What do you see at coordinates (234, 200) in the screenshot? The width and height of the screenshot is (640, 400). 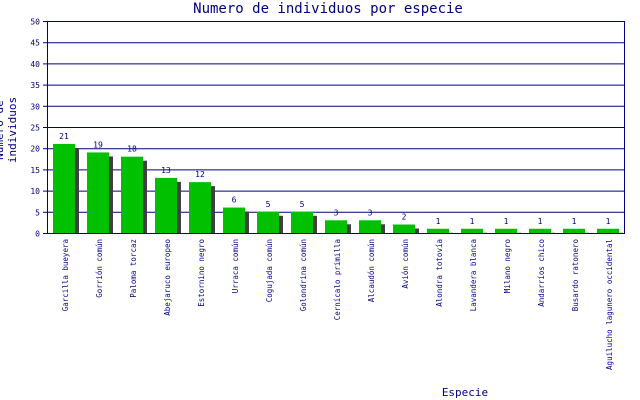 I see `data-label: 6` at bounding box center [234, 200].